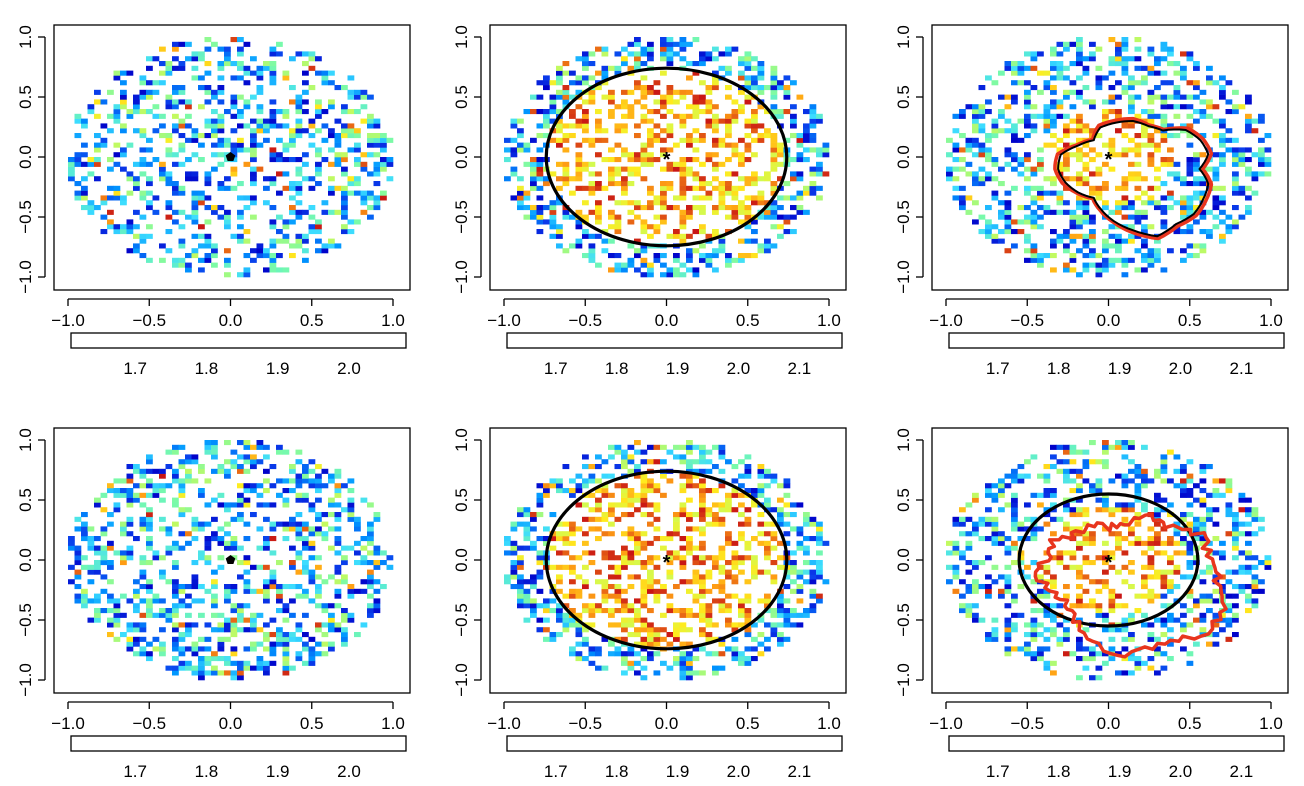  I want to click on x-tick-label: 1.0, so click(829, 320).